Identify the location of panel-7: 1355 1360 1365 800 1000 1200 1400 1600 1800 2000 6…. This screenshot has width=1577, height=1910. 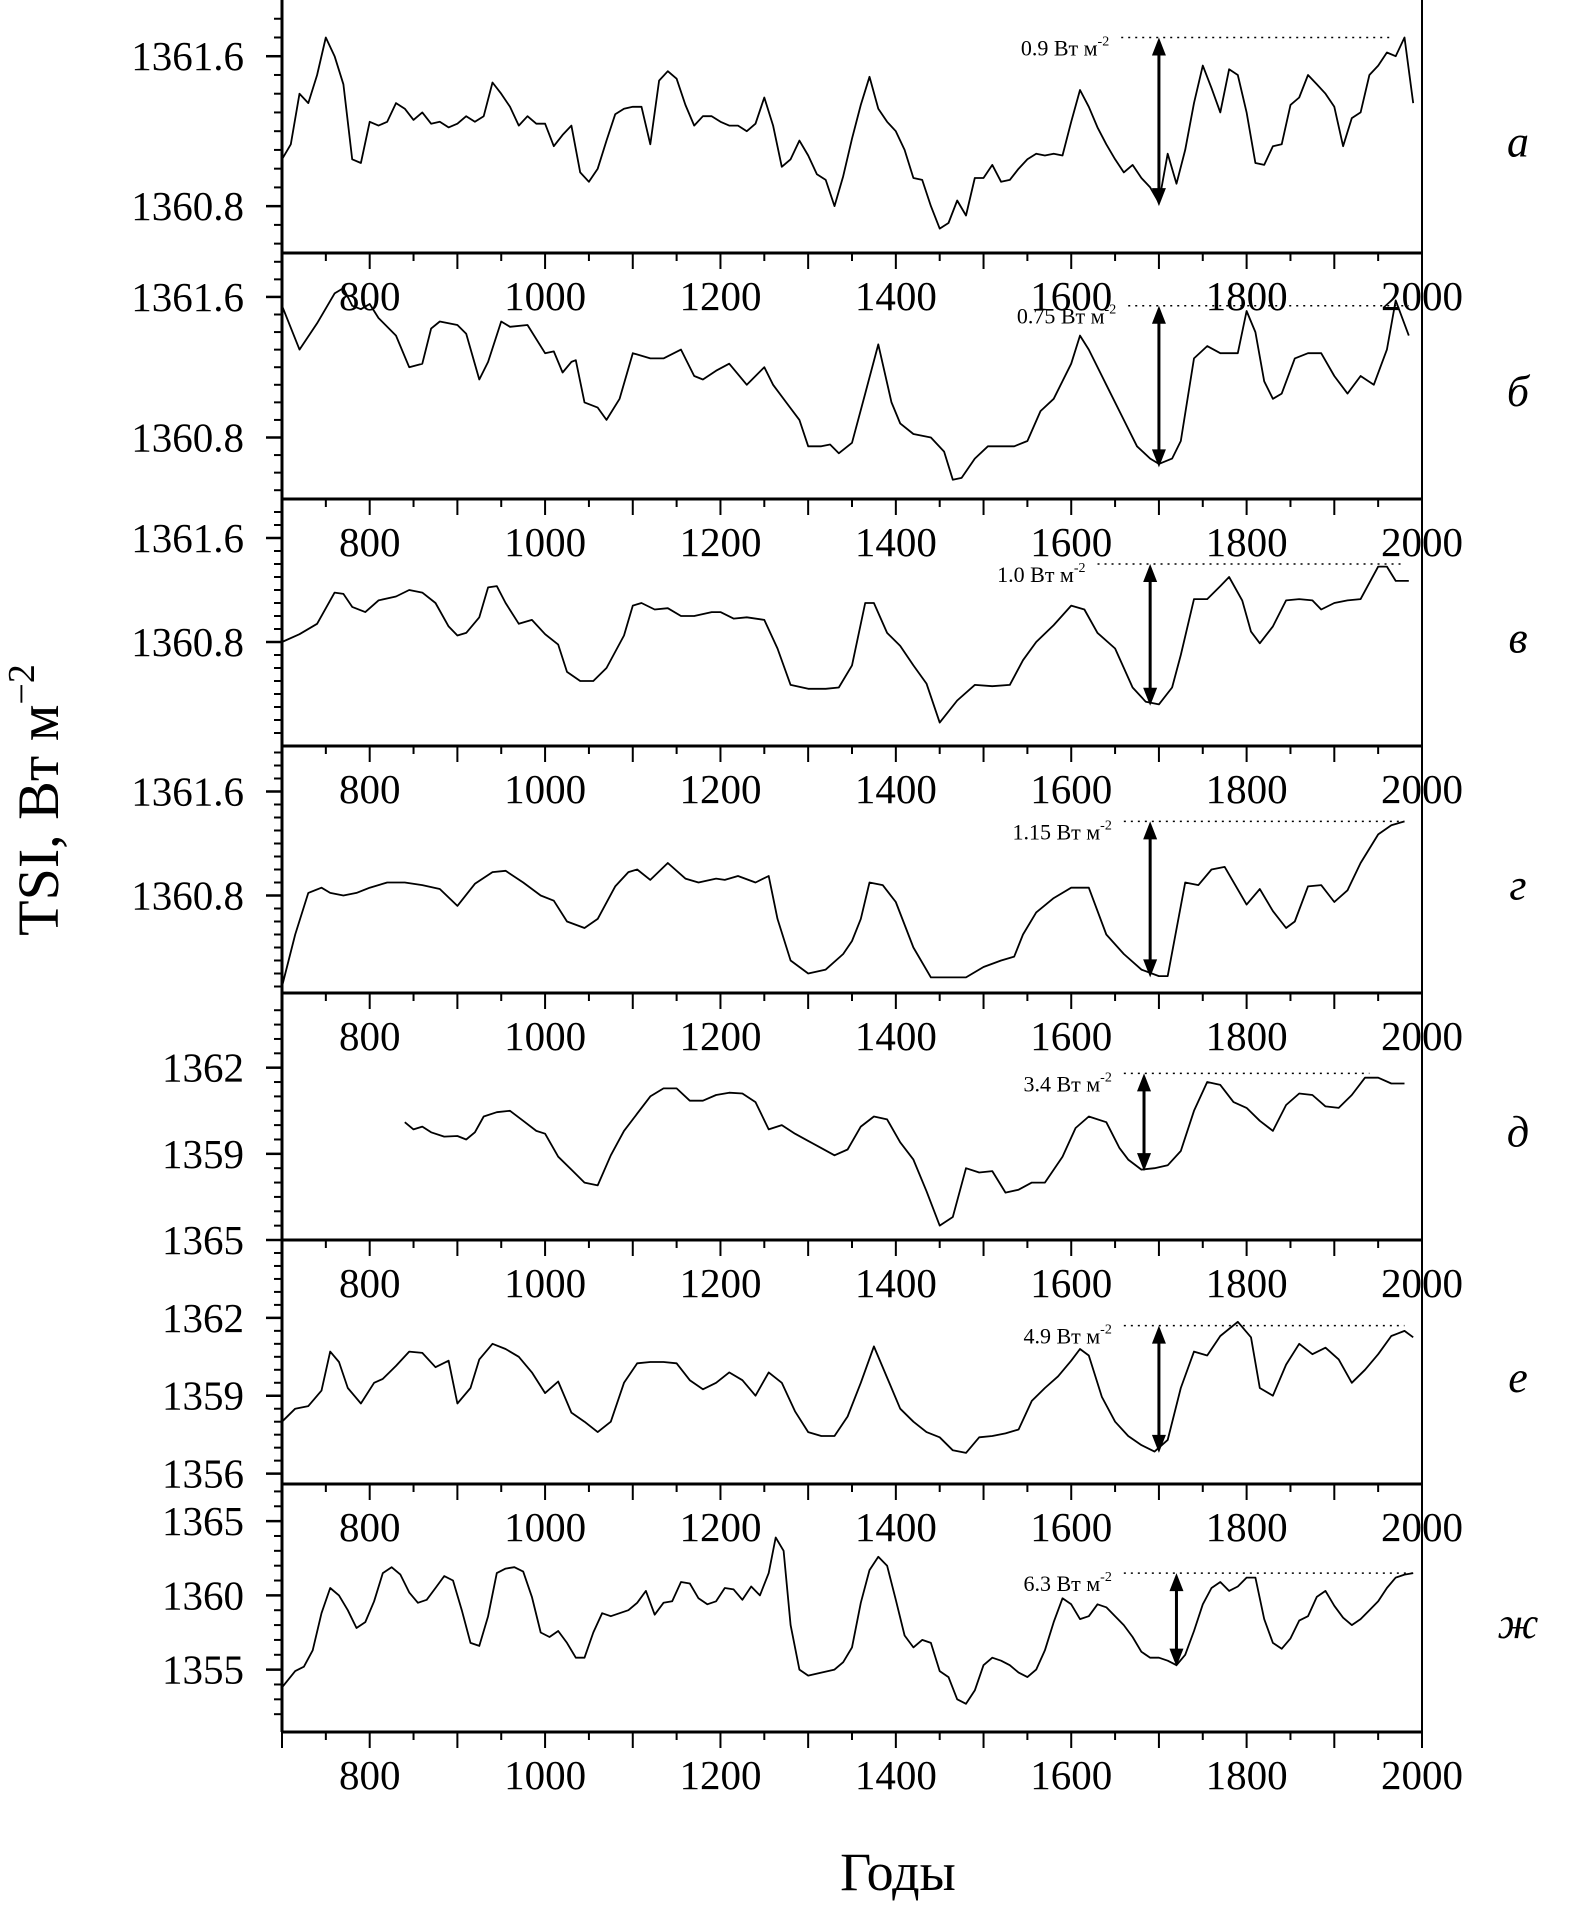
(850, 1641).